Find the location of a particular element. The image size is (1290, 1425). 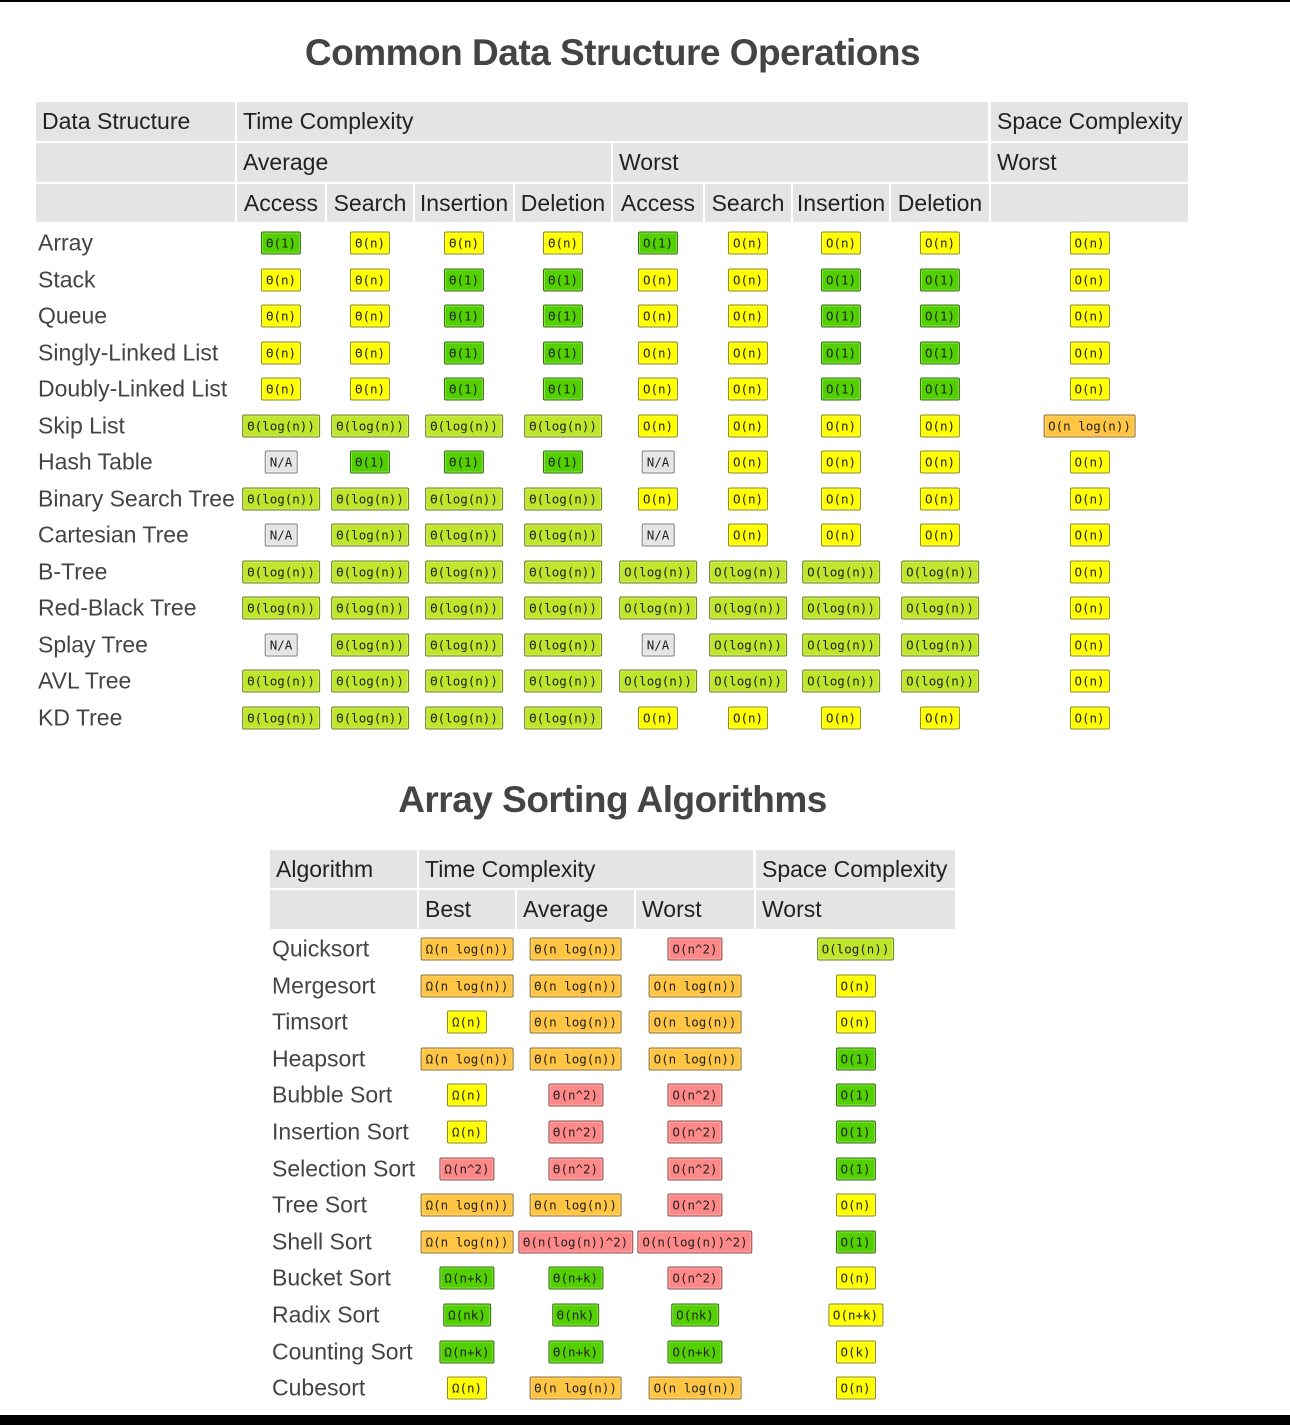

row-label: Splay Tree is located at coordinates (93, 644).